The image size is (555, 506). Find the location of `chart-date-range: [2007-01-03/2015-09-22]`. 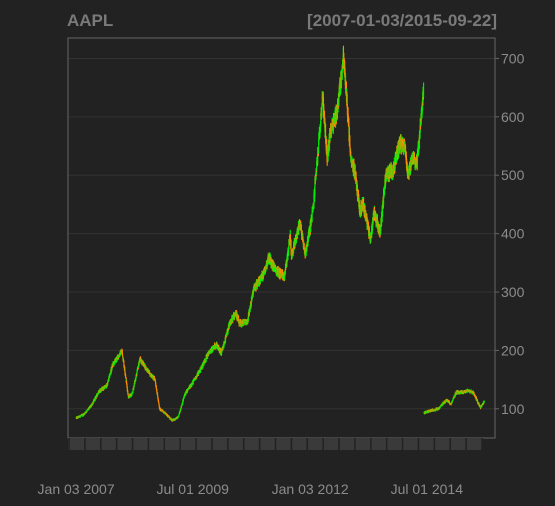

chart-date-range: [2007-01-03/2015-09-22] is located at coordinates (402, 20).